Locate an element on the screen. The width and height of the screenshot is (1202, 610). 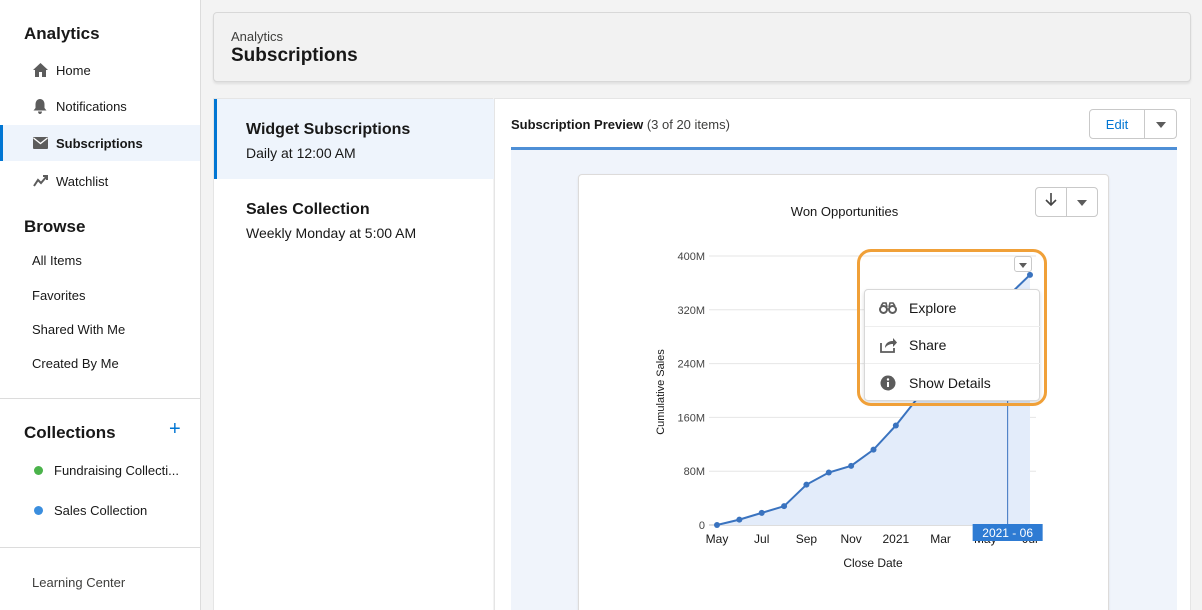
menu-item-label: Share is located at coordinates (928, 345).